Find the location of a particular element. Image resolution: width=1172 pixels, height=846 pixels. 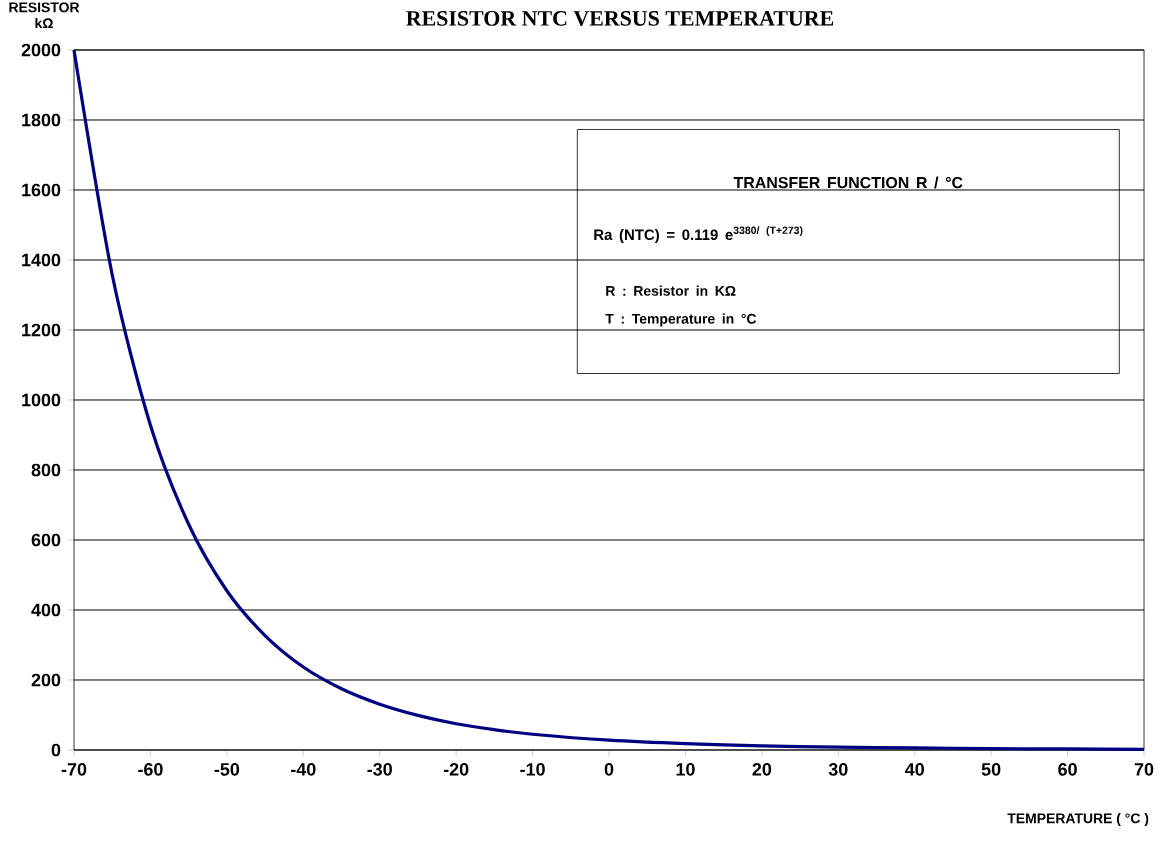

y-tick-label: 2000 is located at coordinates (41, 50).